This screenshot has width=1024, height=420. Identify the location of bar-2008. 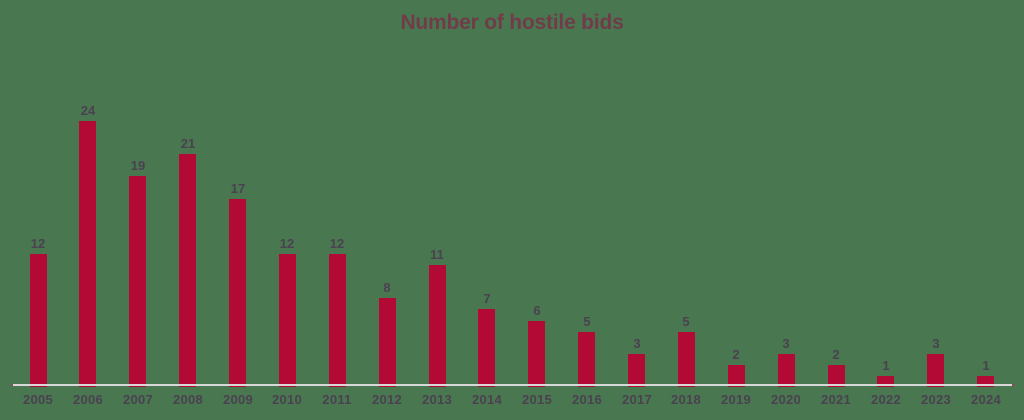
(187, 270).